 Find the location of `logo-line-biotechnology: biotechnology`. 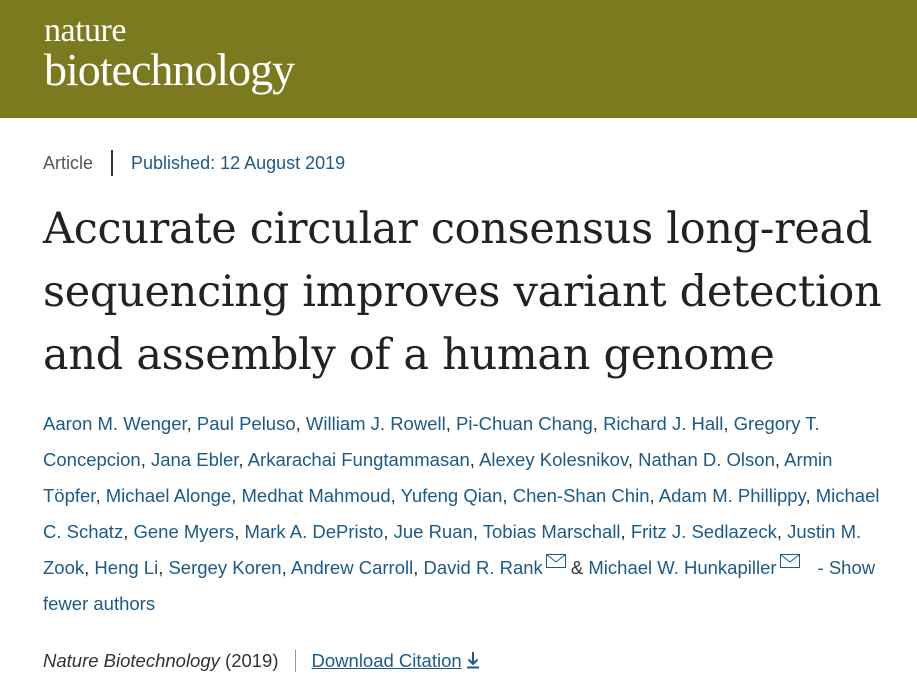

logo-line-biotechnology: biotechnology is located at coordinates (169, 69).